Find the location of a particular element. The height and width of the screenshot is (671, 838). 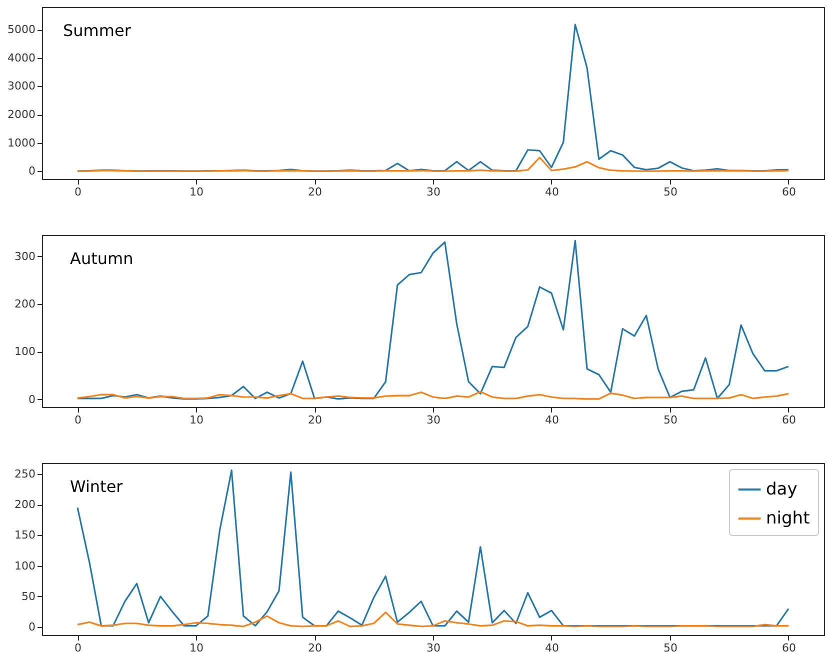

text: Winter is located at coordinates (97, 486).